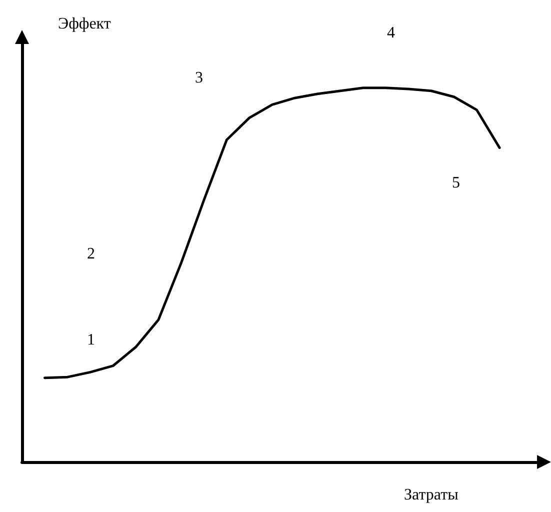 Image resolution: width=551 pixels, height=512 pixels. What do you see at coordinates (199, 78) in the screenshot?
I see `text: 3` at bounding box center [199, 78].